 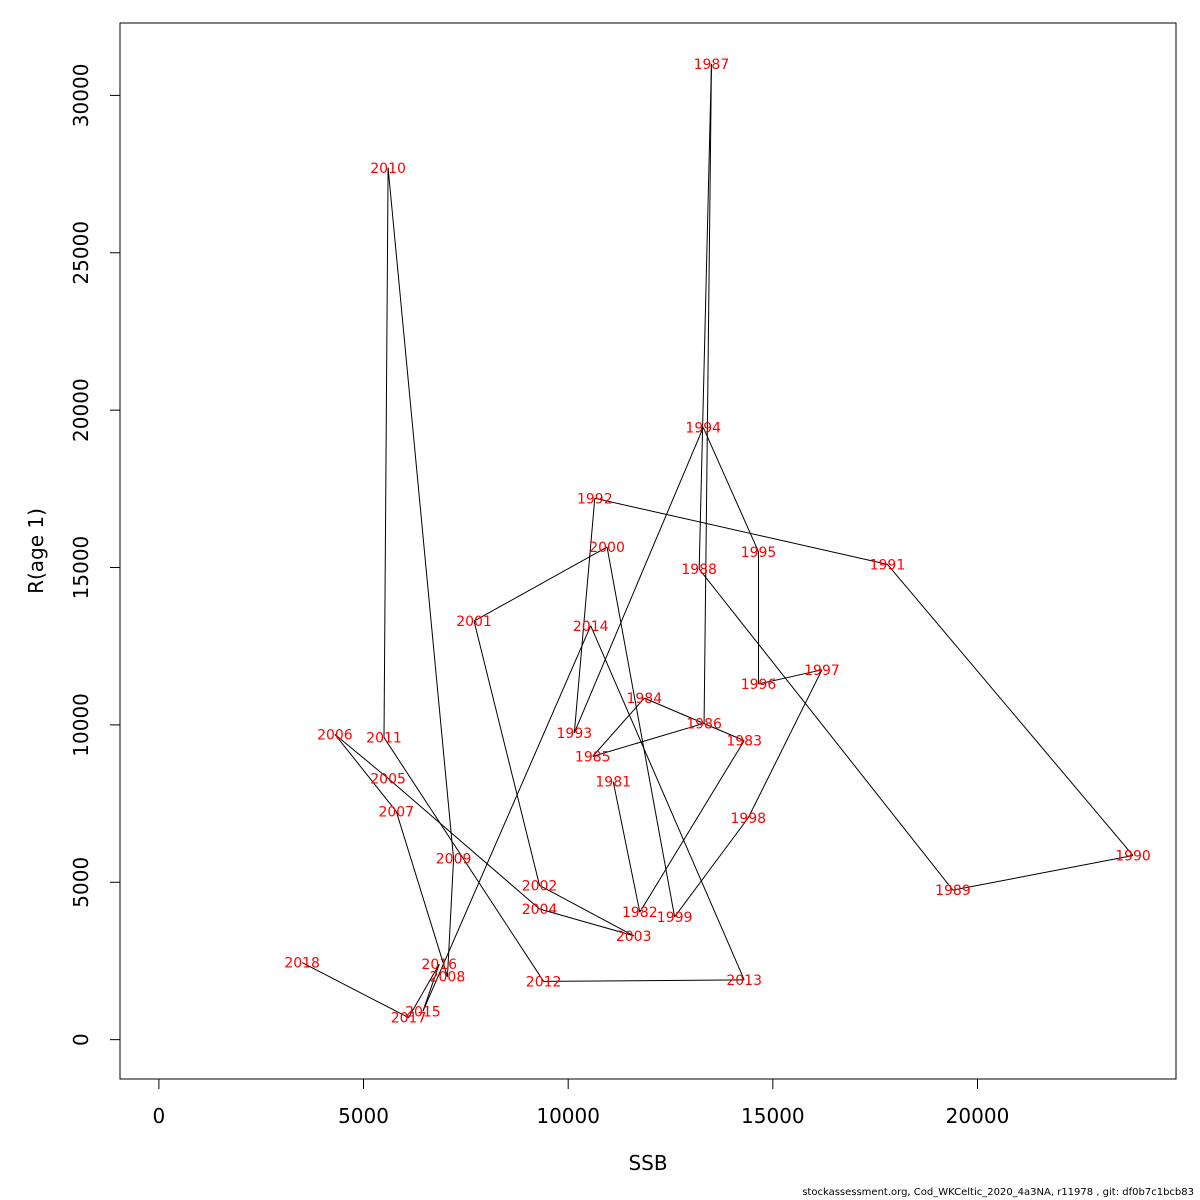 What do you see at coordinates (744, 742) in the screenshot?
I see `point-label-1983: 1983` at bounding box center [744, 742].